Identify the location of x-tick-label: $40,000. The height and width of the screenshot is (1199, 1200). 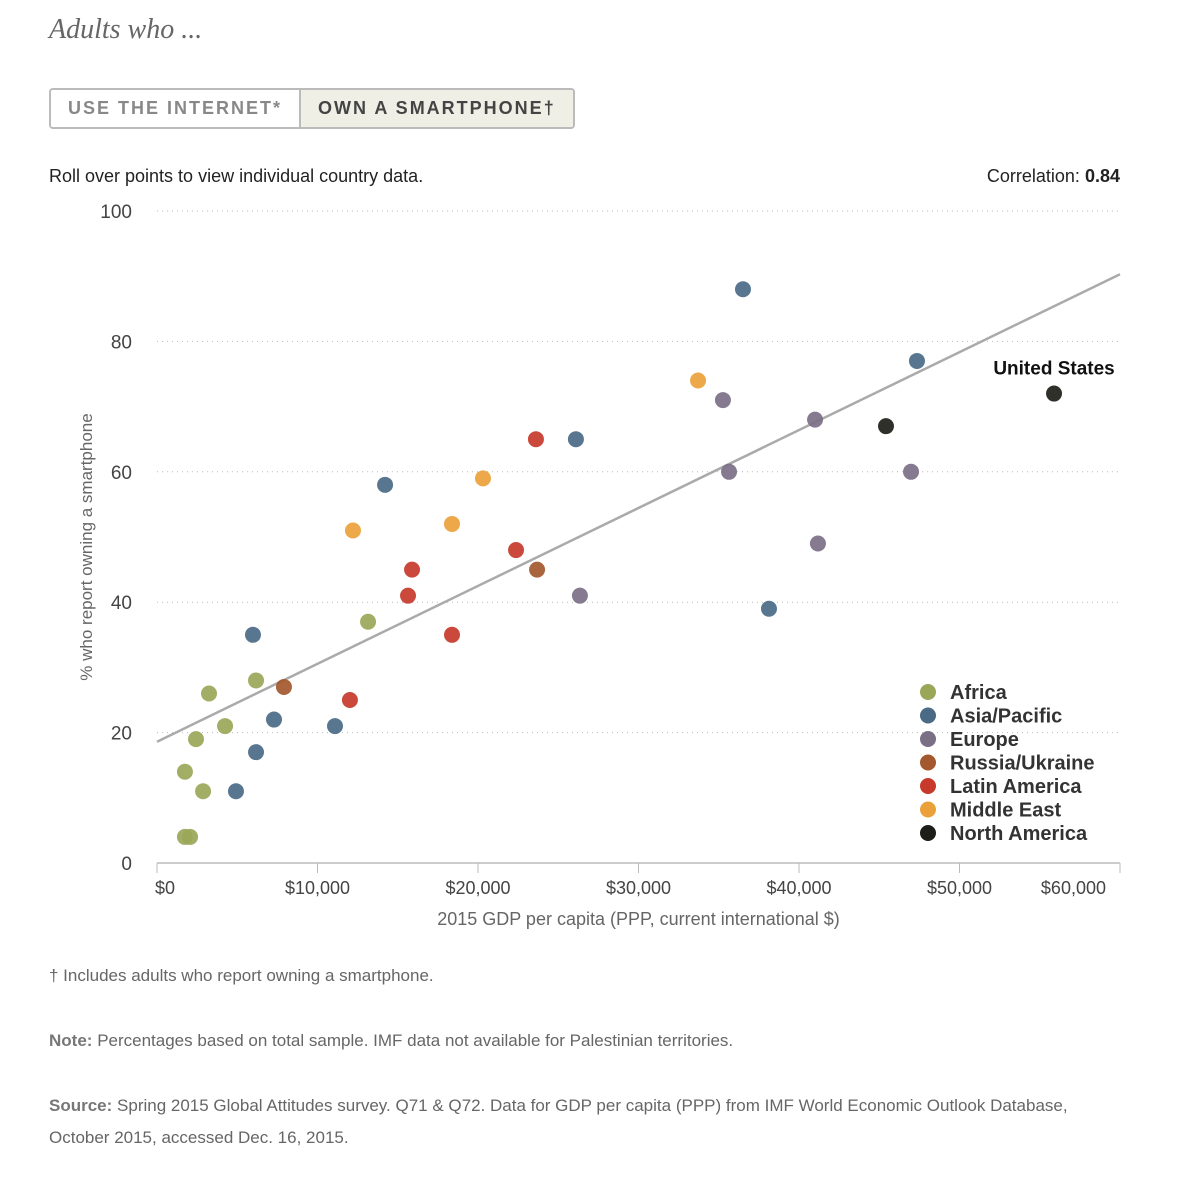
(798, 888).